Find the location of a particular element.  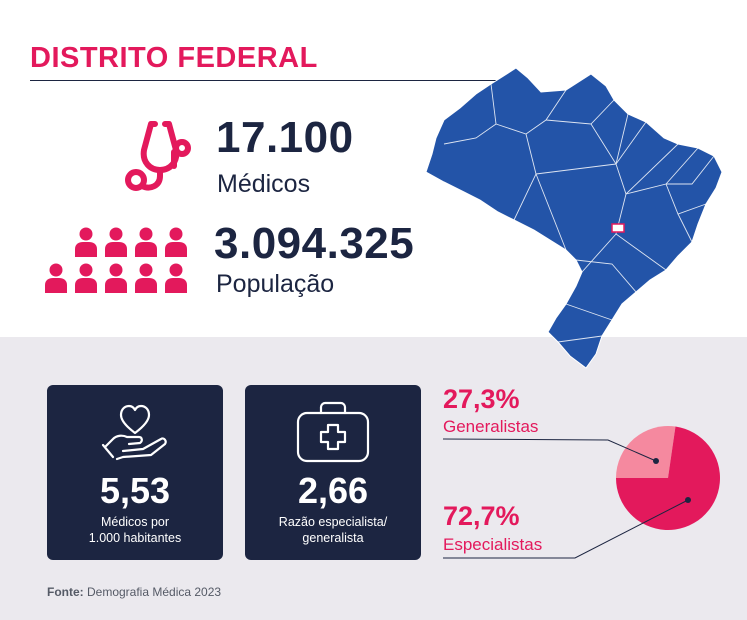

specialists-label: Especialistas is located at coordinates (493, 544).